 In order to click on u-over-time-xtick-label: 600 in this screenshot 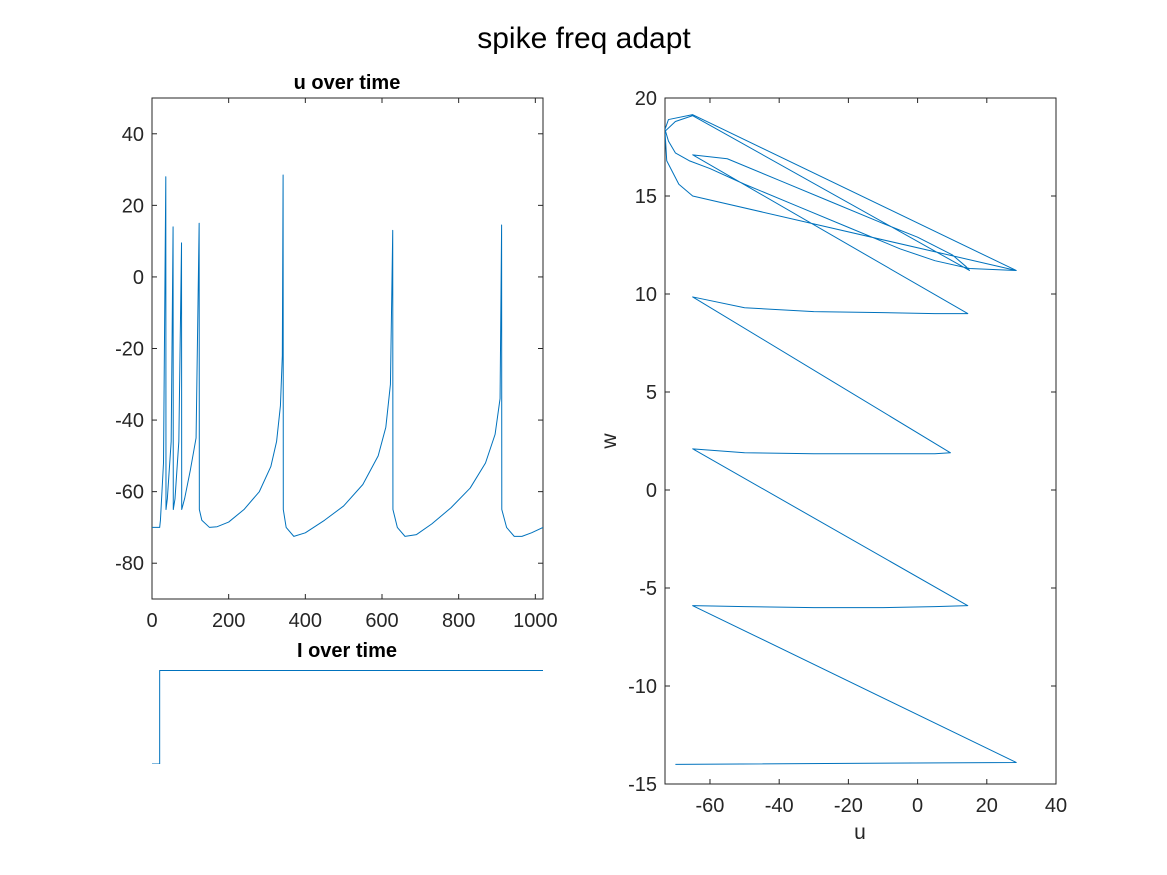, I will do `click(381, 621)`.